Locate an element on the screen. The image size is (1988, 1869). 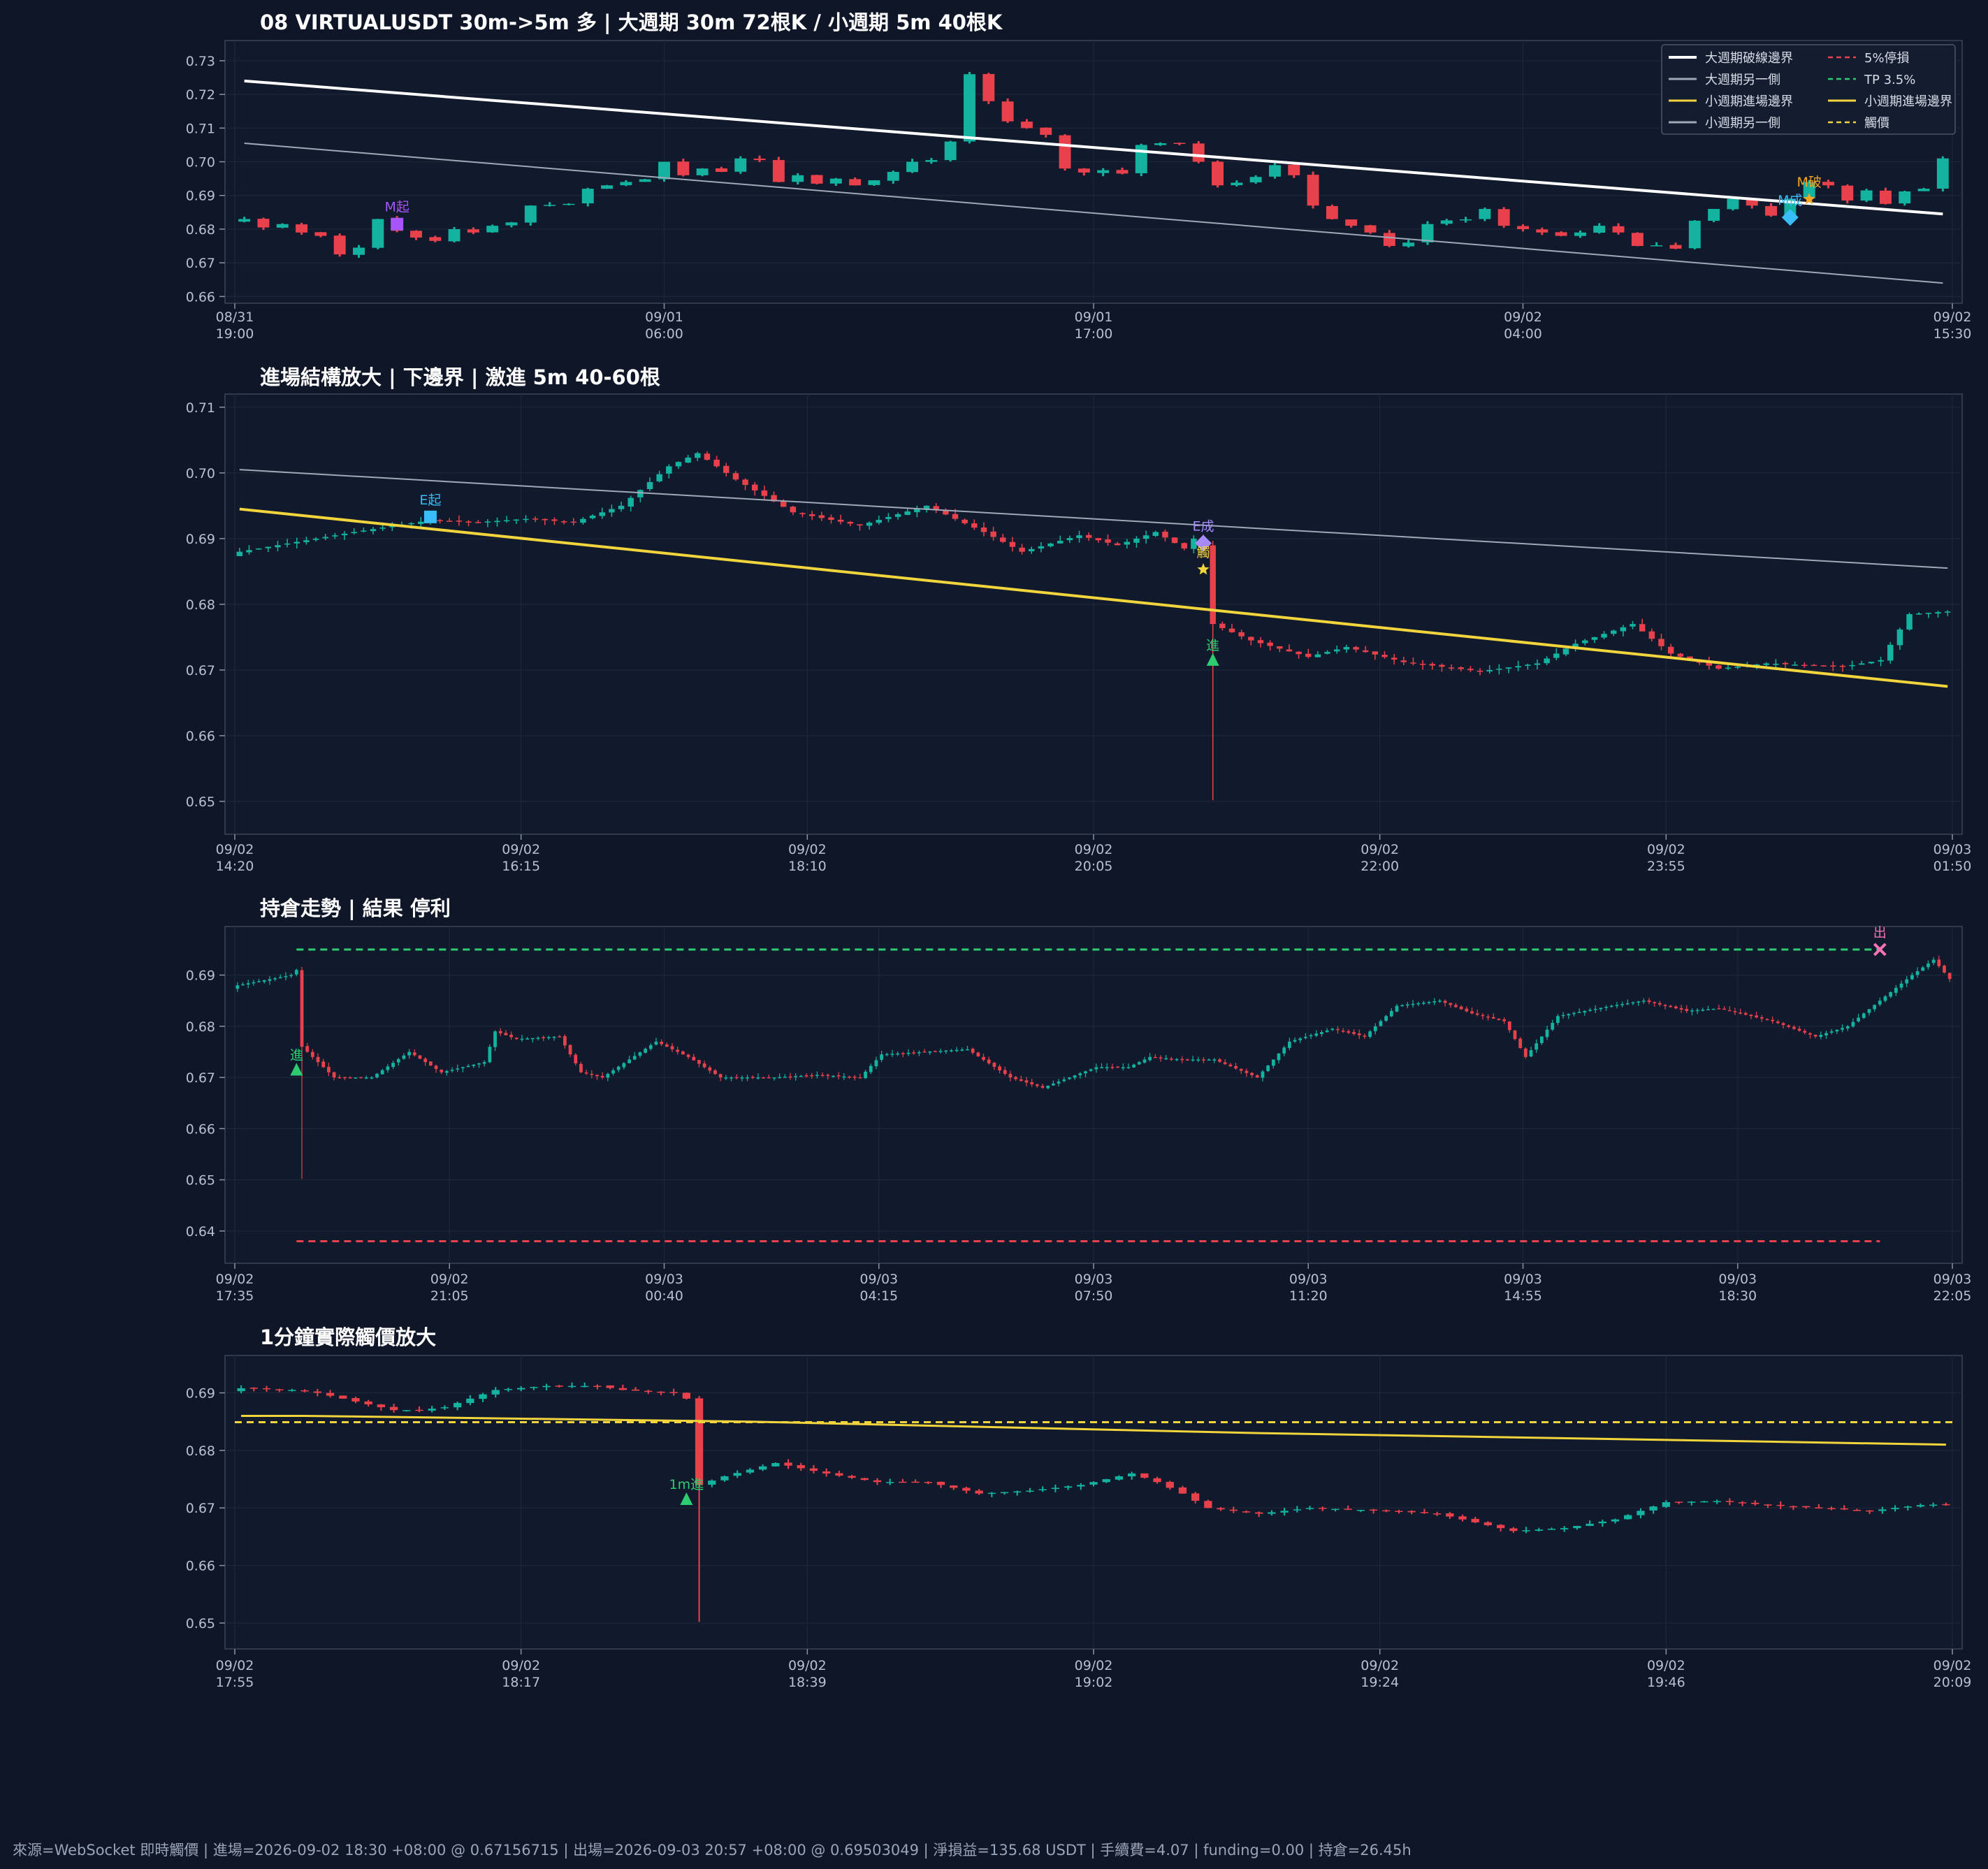
legend-label: 大週期破線邊界 is located at coordinates (1749, 58).